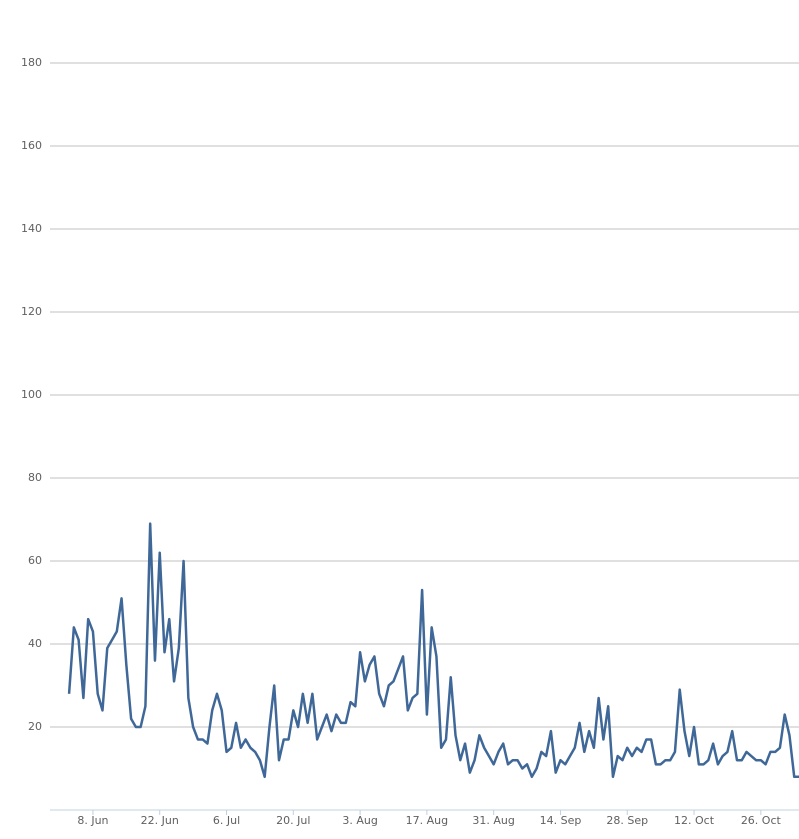 Image resolution: width=799 pixels, height=839 pixels. Describe the element at coordinates (31, 62) in the screenshot. I see `y-tick-label: 180` at that location.